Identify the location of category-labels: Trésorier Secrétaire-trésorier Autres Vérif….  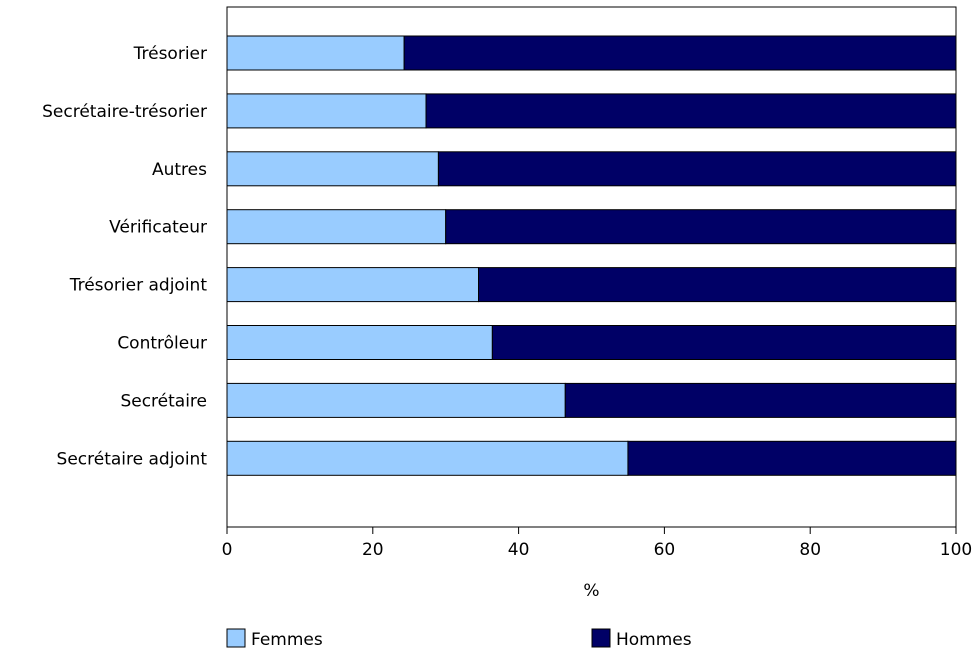
(124, 256).